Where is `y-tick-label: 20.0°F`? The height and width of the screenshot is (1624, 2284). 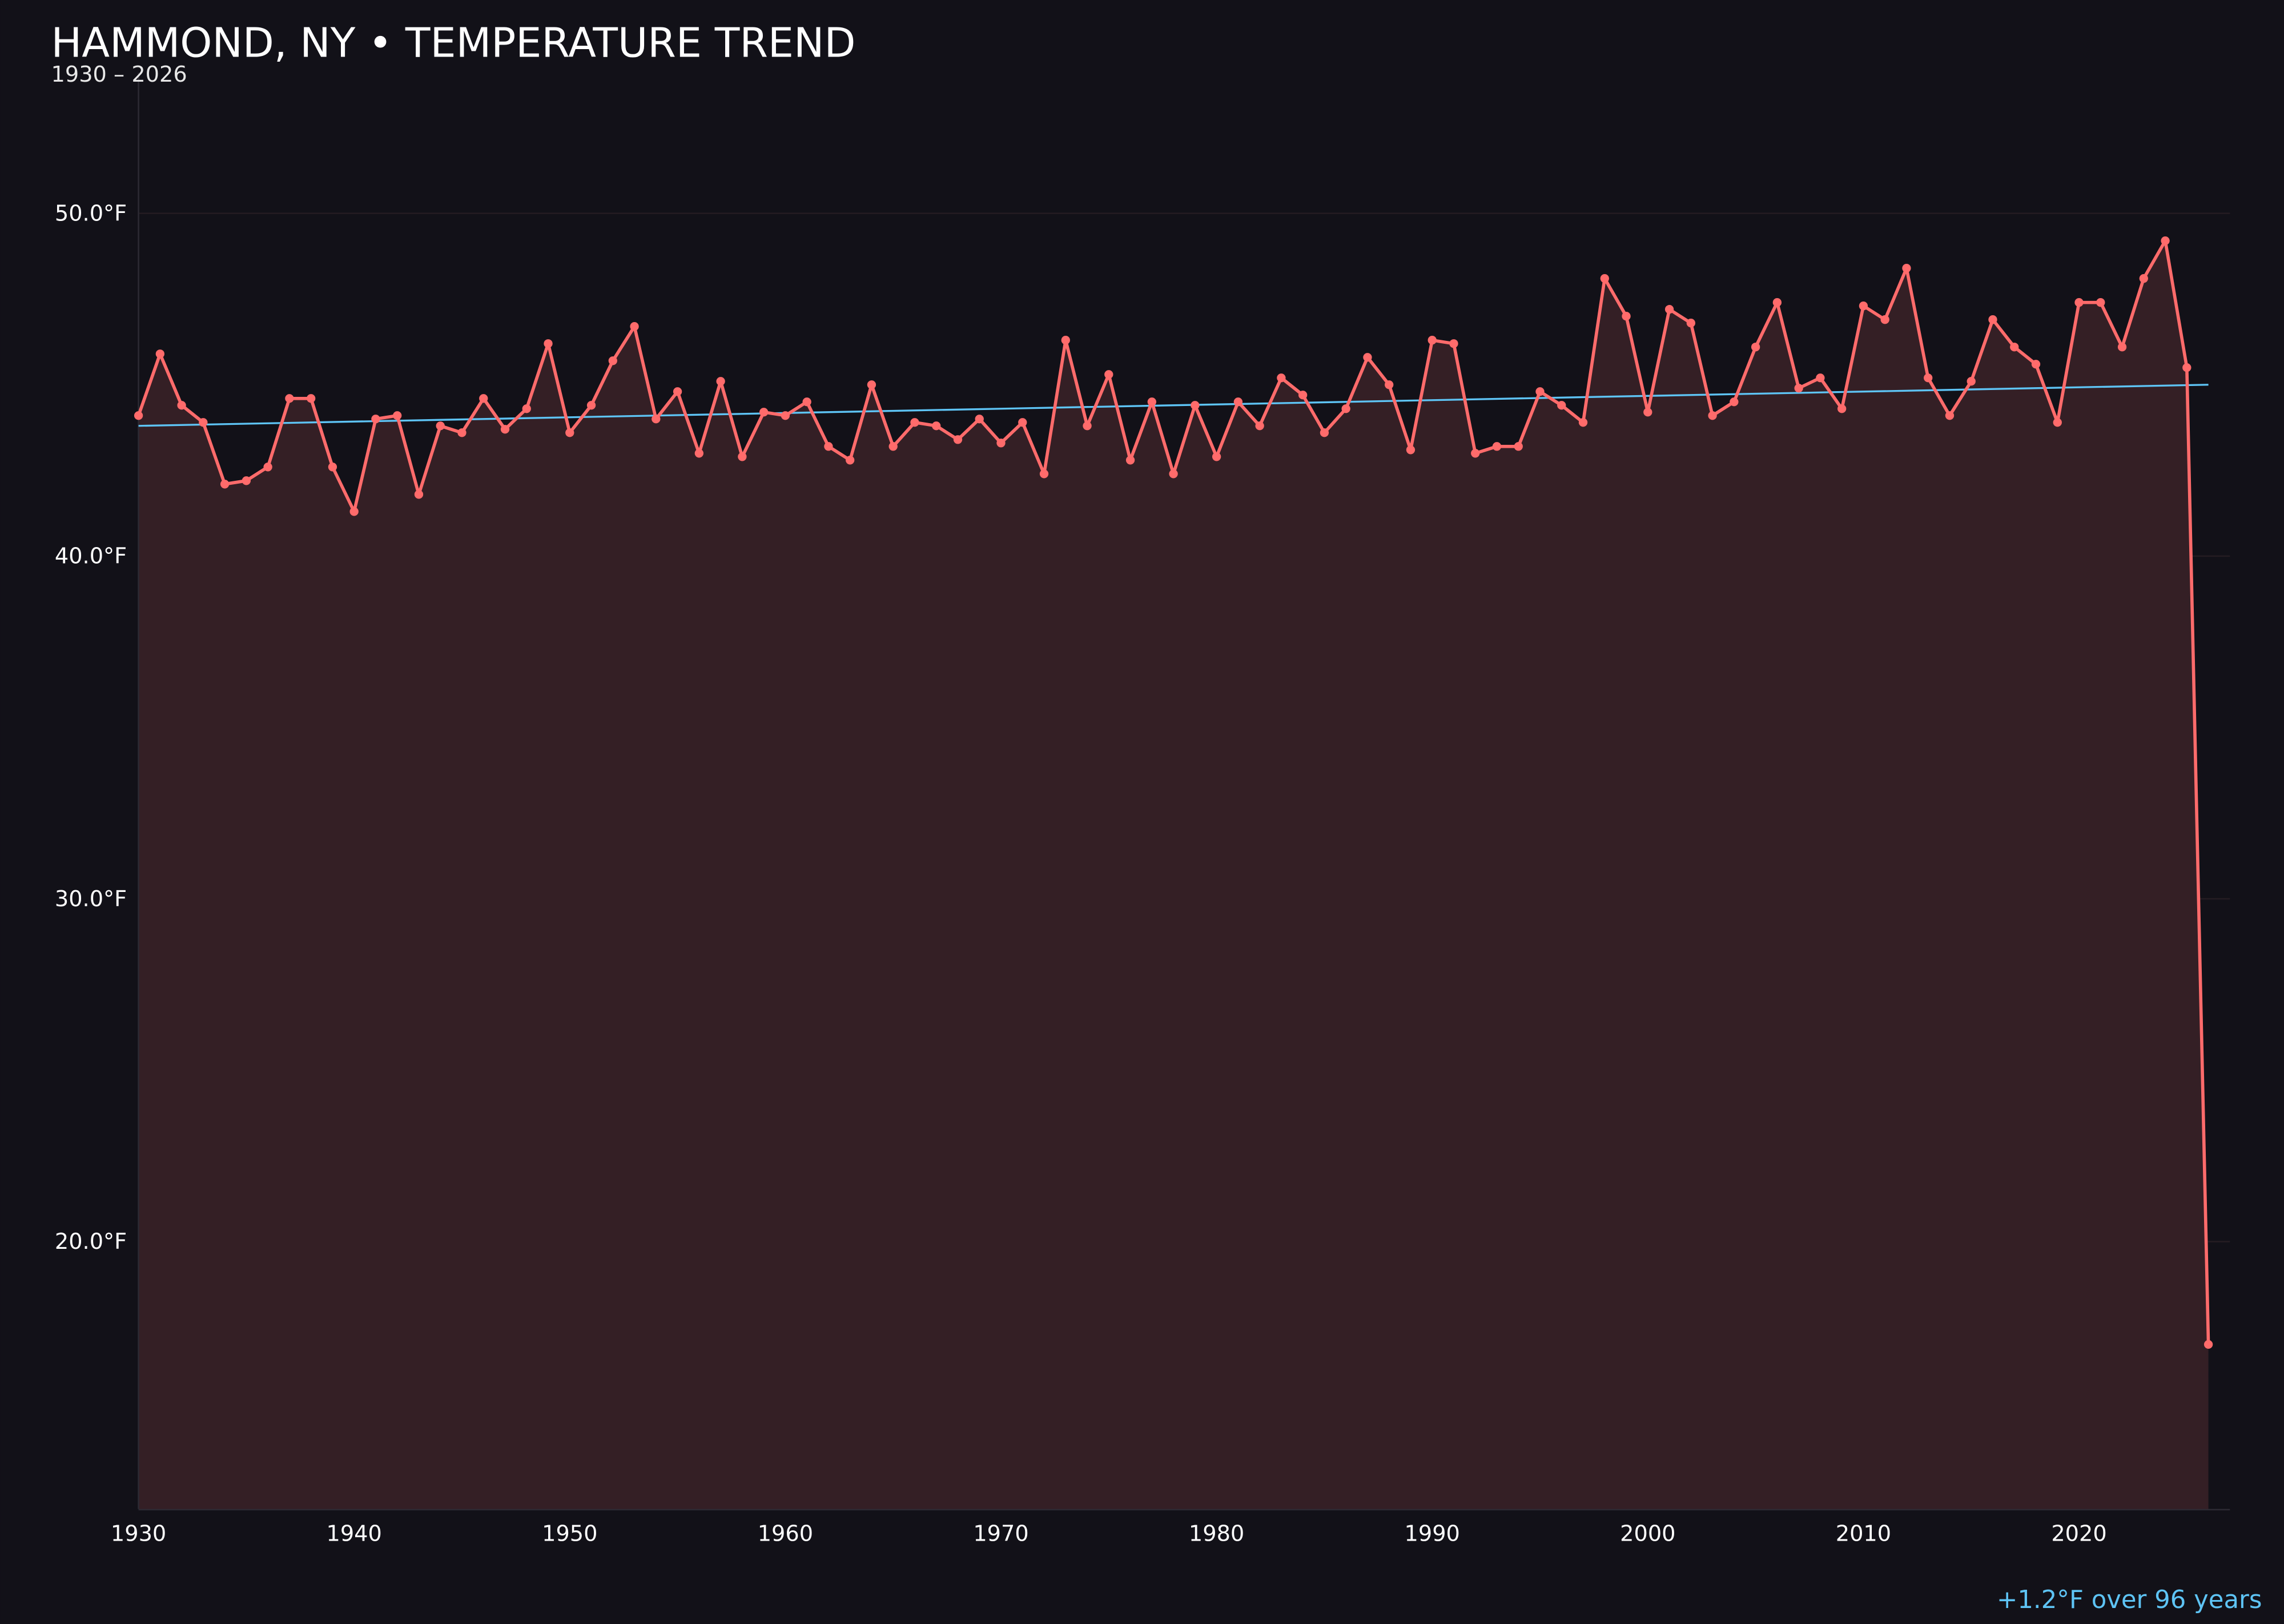
y-tick-label: 20.0°F is located at coordinates (91, 1242).